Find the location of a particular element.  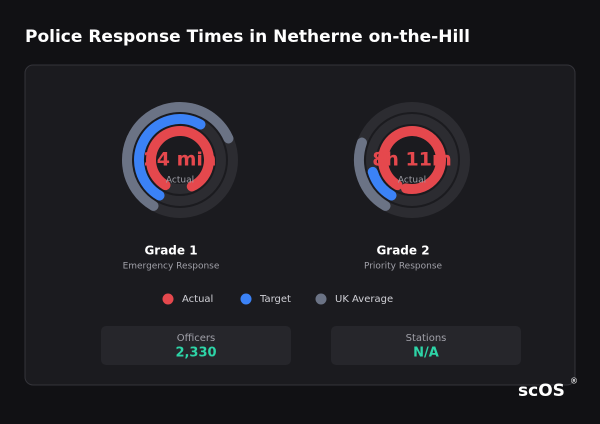

gauge-value: 24 min is located at coordinates (180, 160).